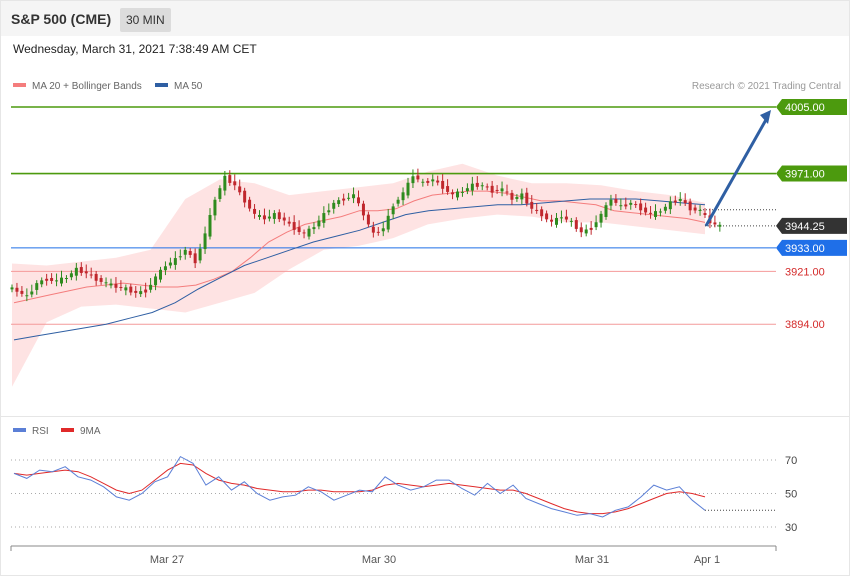 This screenshot has height=576, width=850. What do you see at coordinates (805, 108) in the screenshot?
I see `level-value-0: 4005.00` at bounding box center [805, 108].